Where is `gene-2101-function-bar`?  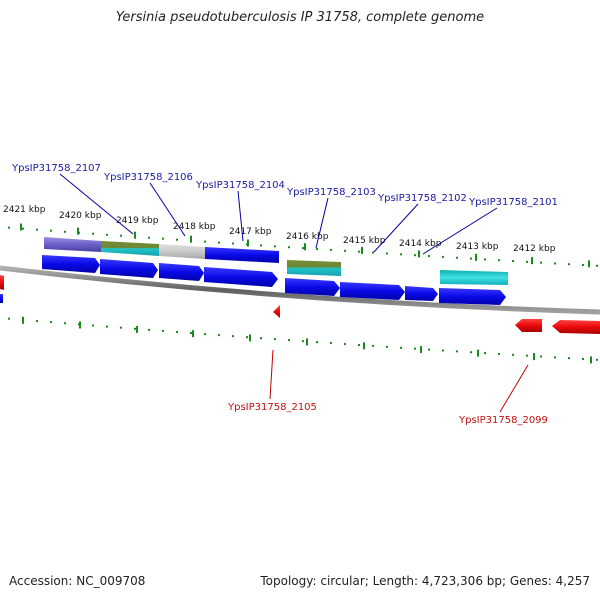
gene-2101-function-bar is located at coordinates (474, 277).